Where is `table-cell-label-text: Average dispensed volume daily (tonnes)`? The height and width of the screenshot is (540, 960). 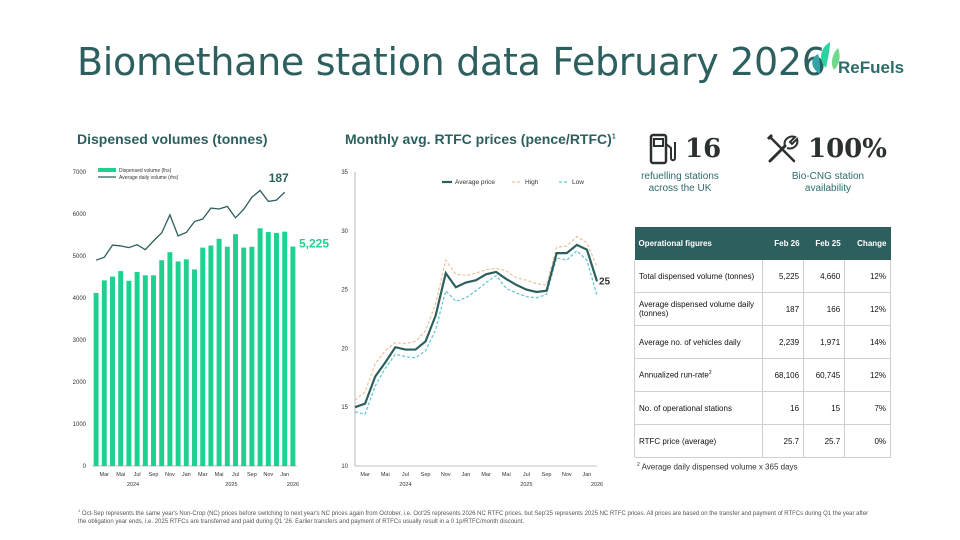 table-cell-label-text: Average dispensed volume daily (tonnes) is located at coordinates (697, 309).